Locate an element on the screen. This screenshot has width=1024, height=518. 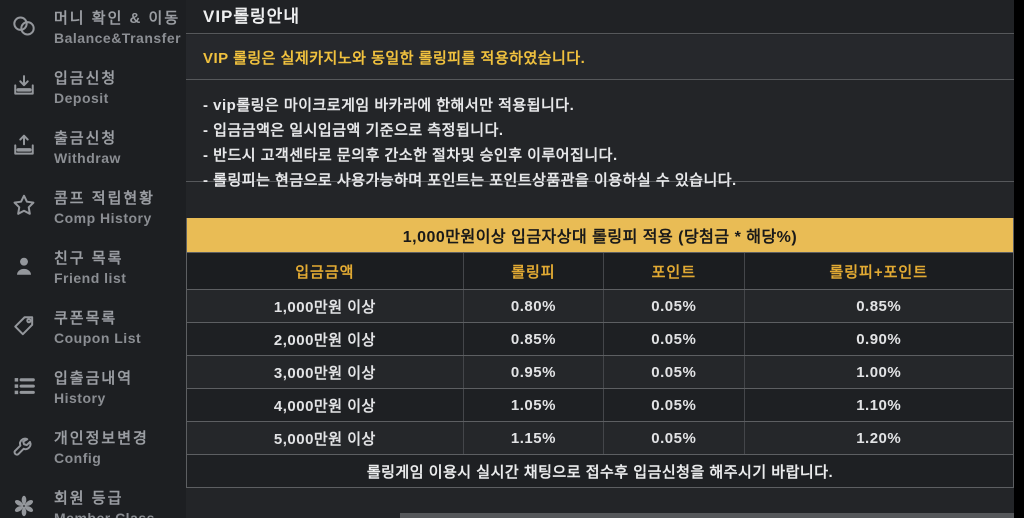
vip-notice-text: VIP 롤링은 실제카지노와 동일한 롤링피를 적용하였습니다. is located at coordinates (394, 58).